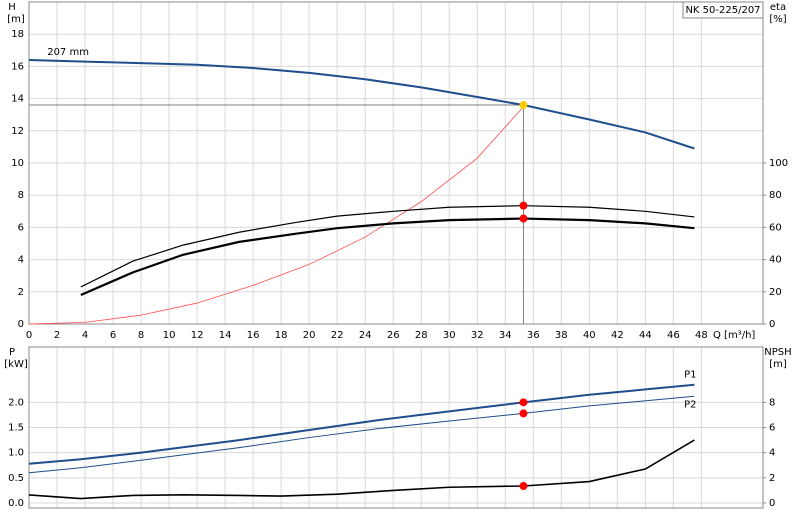 The width and height of the screenshot is (800, 520). I want to click on y-tick-label: 0.5, so click(16, 478).